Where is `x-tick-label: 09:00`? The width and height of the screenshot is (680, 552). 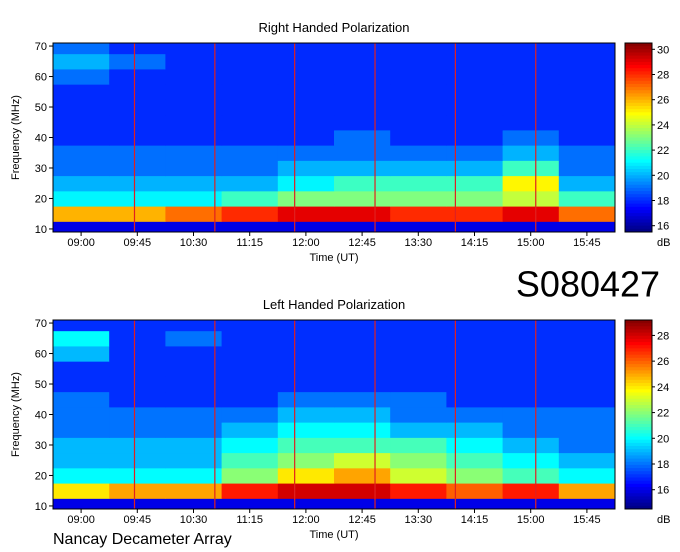 x-tick-label: 09:00 is located at coordinates (81, 520).